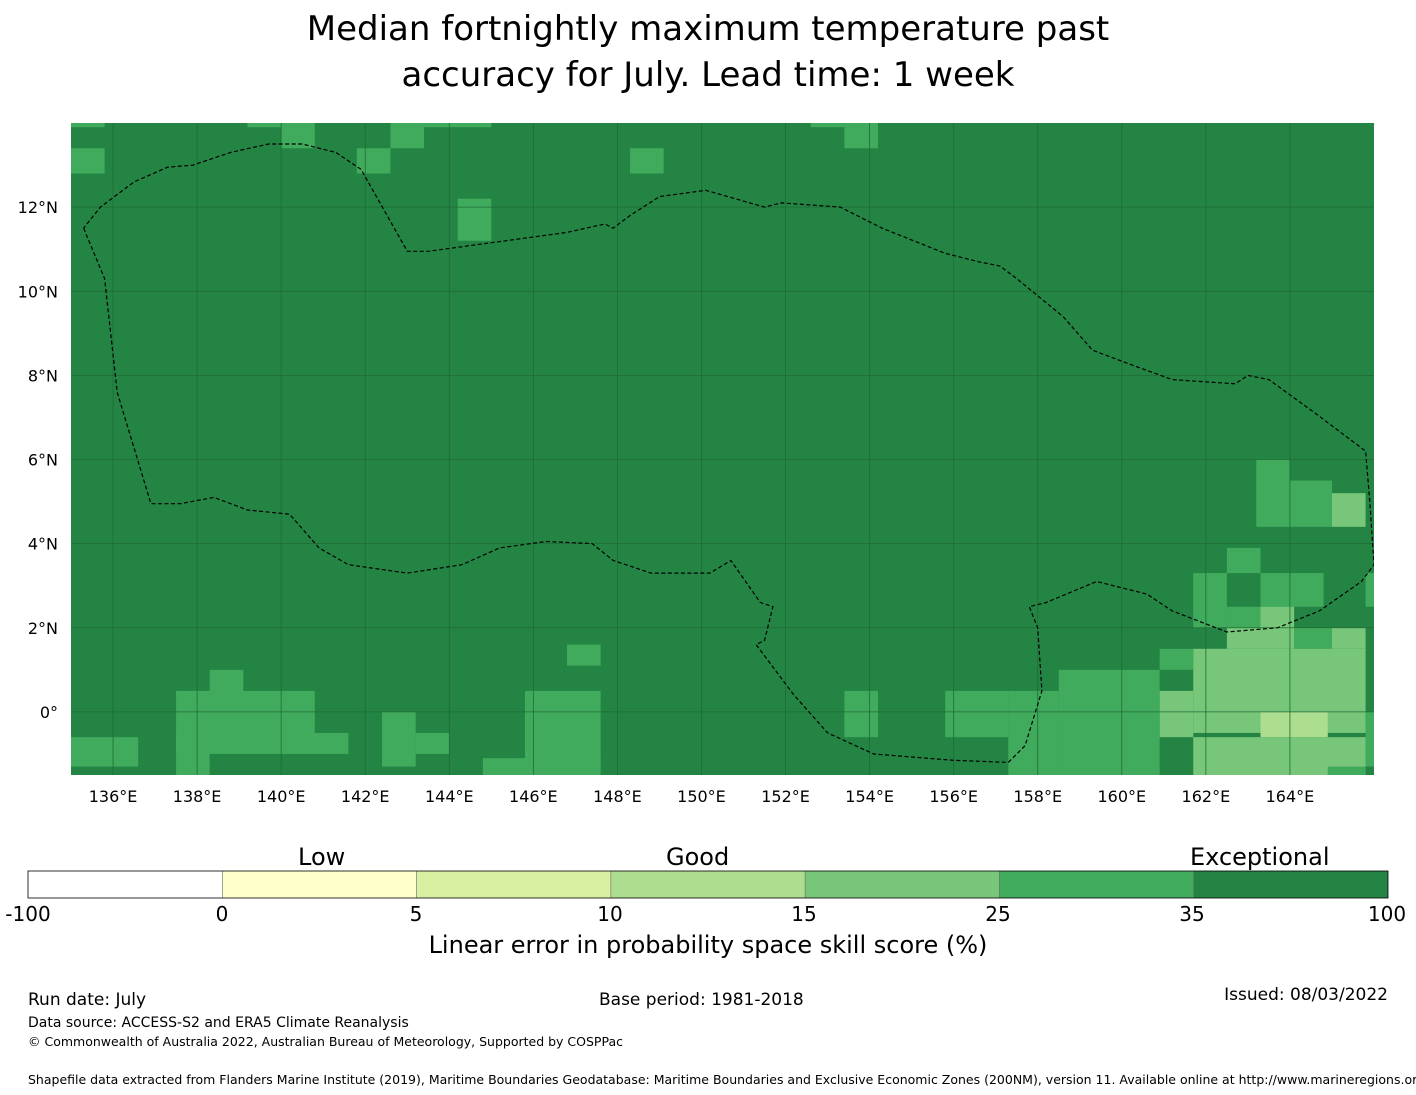  Describe the element at coordinates (698, 857) in the screenshot. I see `colorbar-label-good: Good` at that location.